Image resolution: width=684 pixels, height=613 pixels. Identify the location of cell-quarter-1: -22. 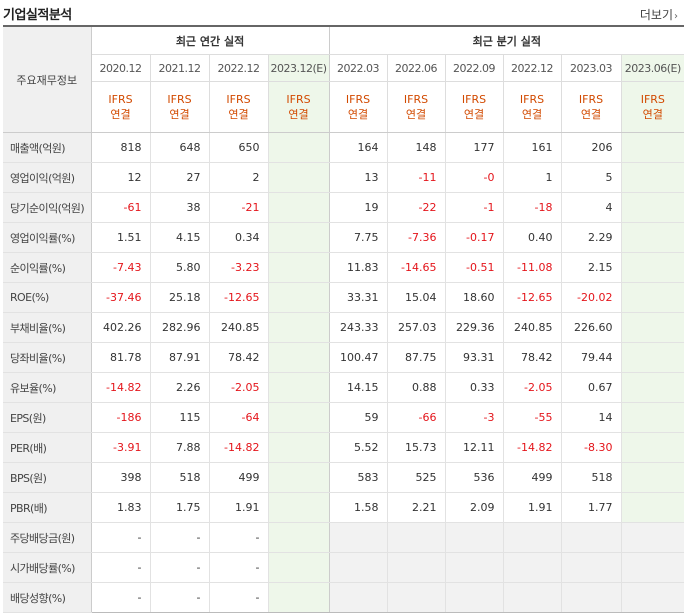
(416, 207).